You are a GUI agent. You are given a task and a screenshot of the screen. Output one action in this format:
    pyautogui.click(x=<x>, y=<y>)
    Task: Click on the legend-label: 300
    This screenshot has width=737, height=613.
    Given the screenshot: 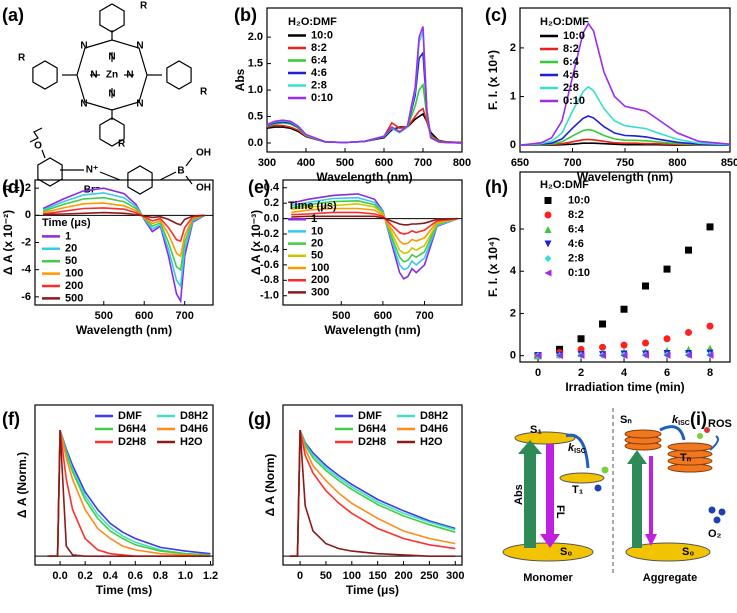 What is the action you would take?
    pyautogui.click(x=320, y=292)
    